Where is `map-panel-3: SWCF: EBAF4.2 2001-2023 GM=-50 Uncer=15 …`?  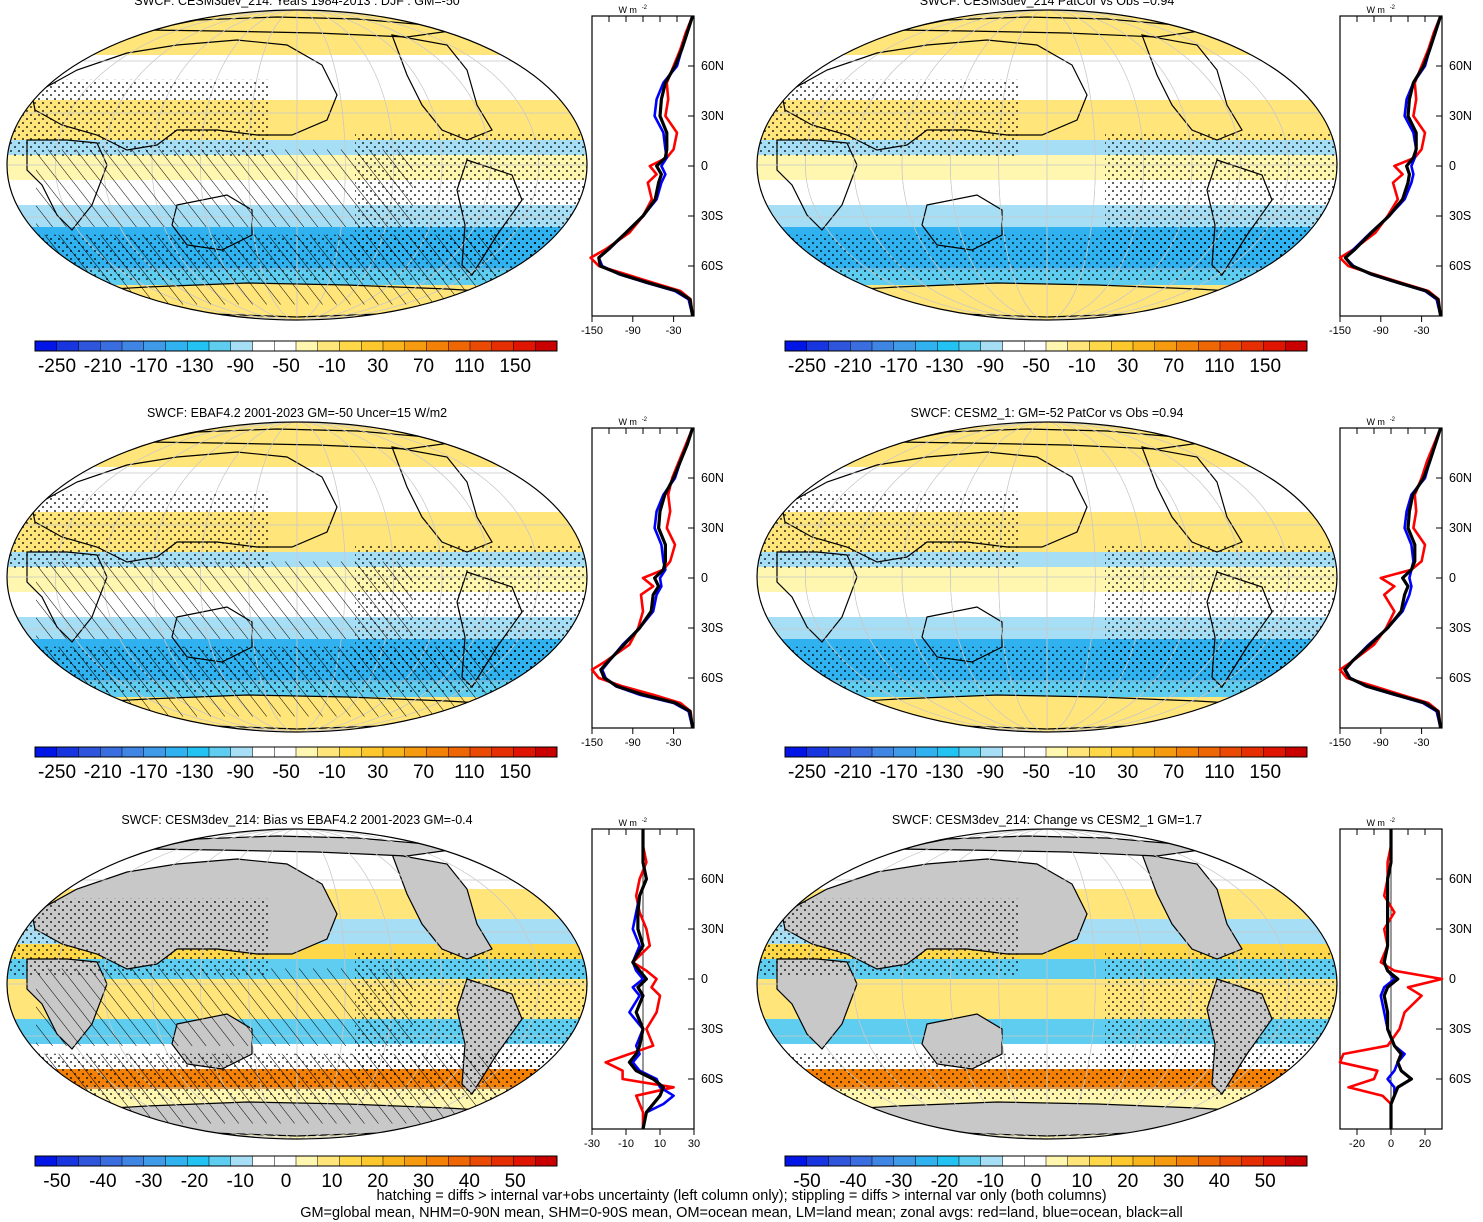
map-panel-3: SWCF: EBAF4.2 2001-2023 GM=-50 Uncer=15 … is located at coordinates (297, 569).